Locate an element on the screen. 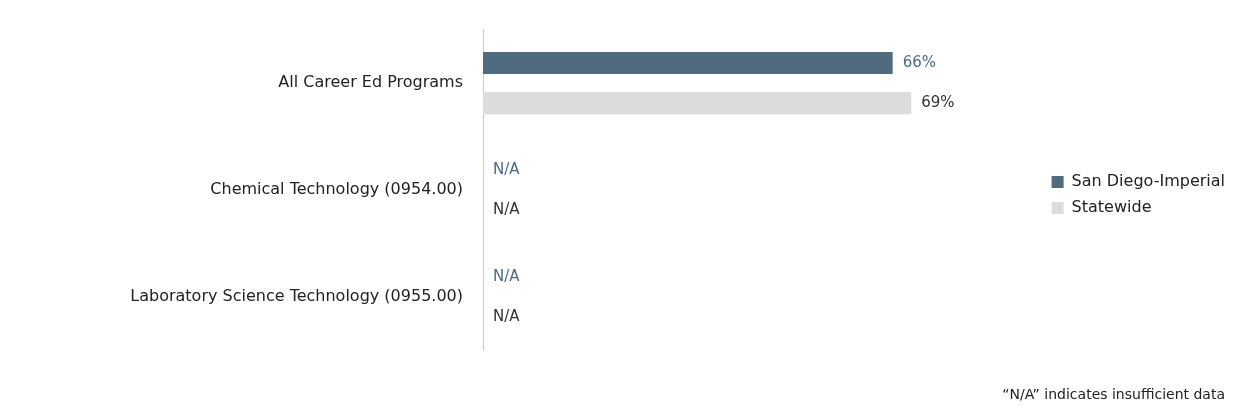  text: “N/A” indicates insufficient data is located at coordinates (1113, 394).